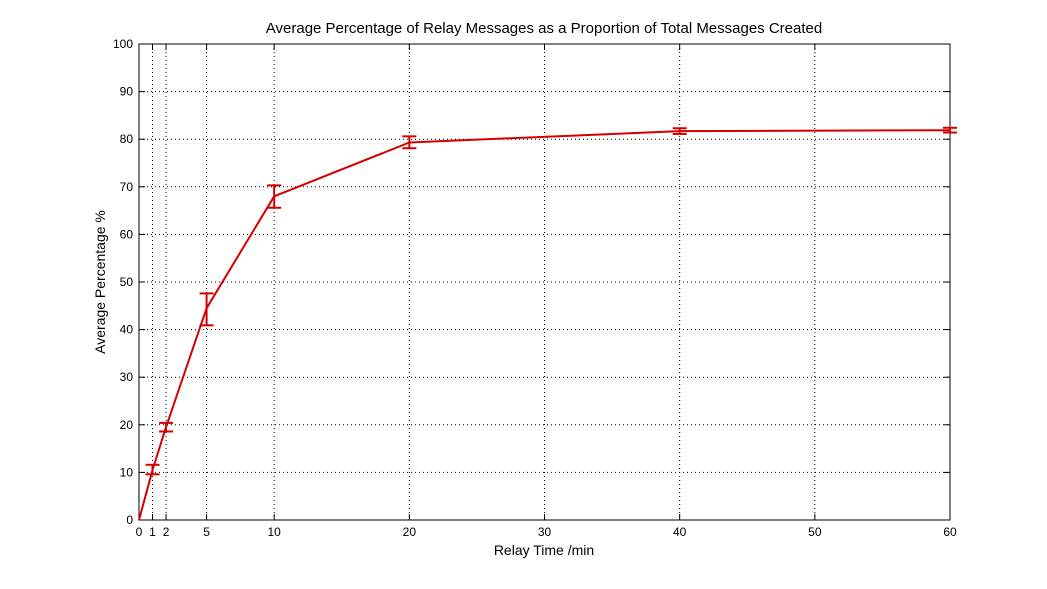 The image size is (1047, 589). I want to click on x-axis-label: Relay Time /min, so click(544, 550).